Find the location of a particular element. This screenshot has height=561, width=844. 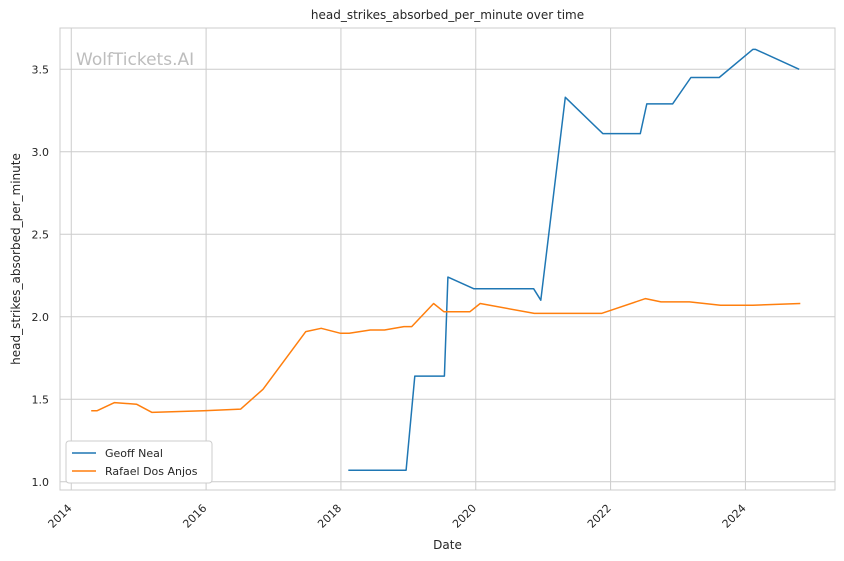

legend-label: Geoff Neal is located at coordinates (134, 453).